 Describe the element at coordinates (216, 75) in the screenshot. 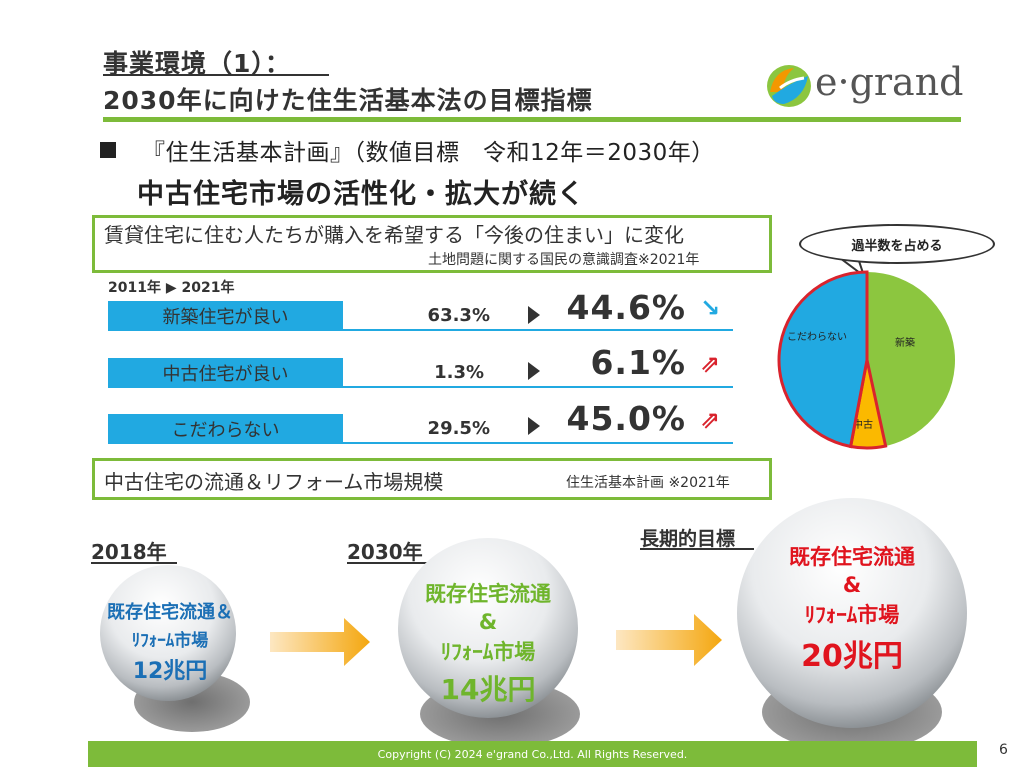

I see `title-underline` at that location.